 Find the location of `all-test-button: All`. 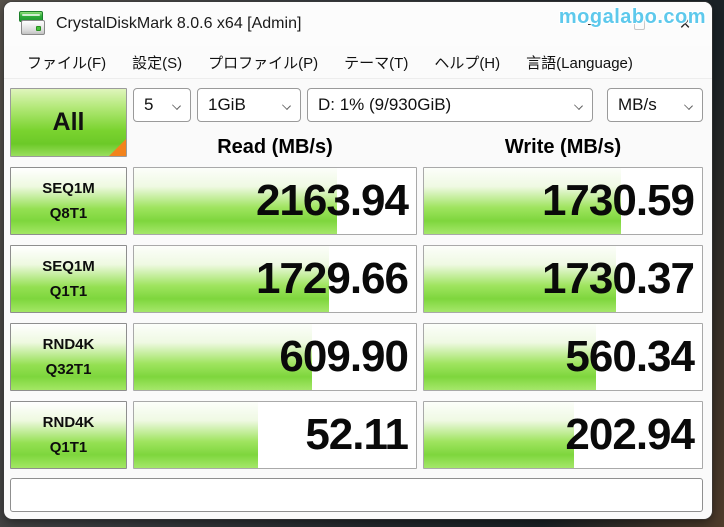

all-test-button: All is located at coordinates (68, 122).